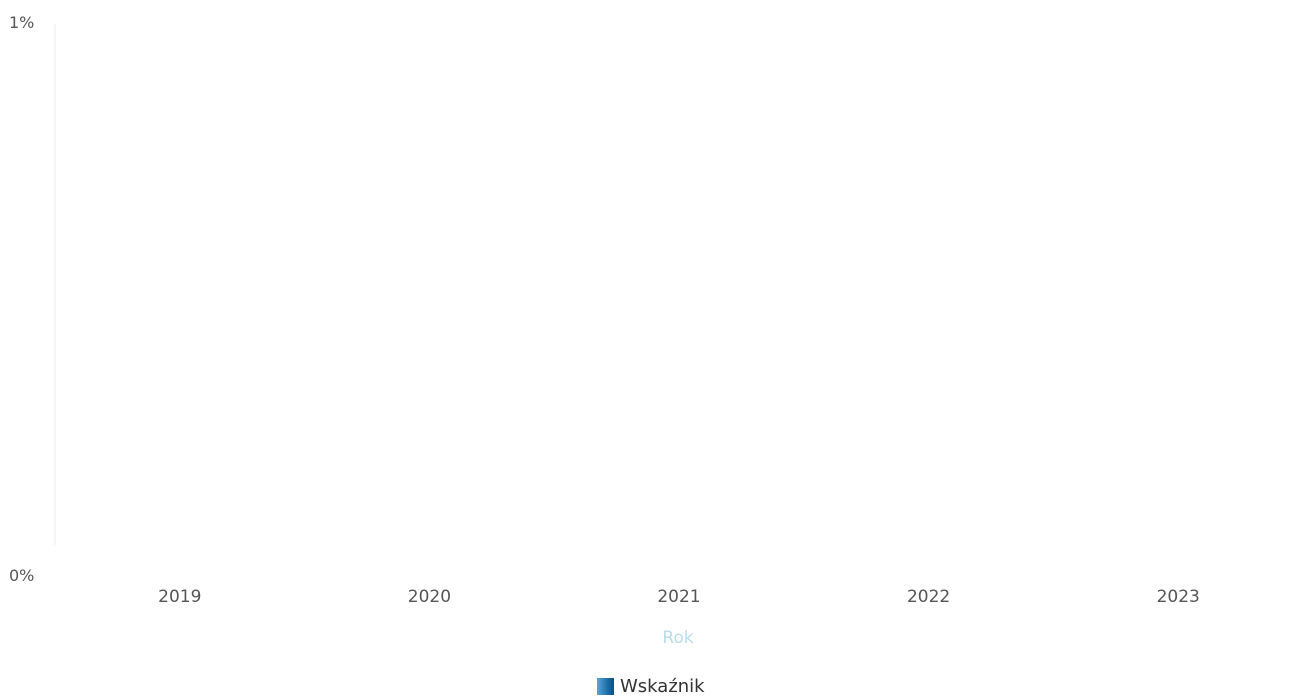 Image resolution: width=1303 pixels, height=697 pixels. I want to click on x-axis-title: Rok, so click(677, 638).